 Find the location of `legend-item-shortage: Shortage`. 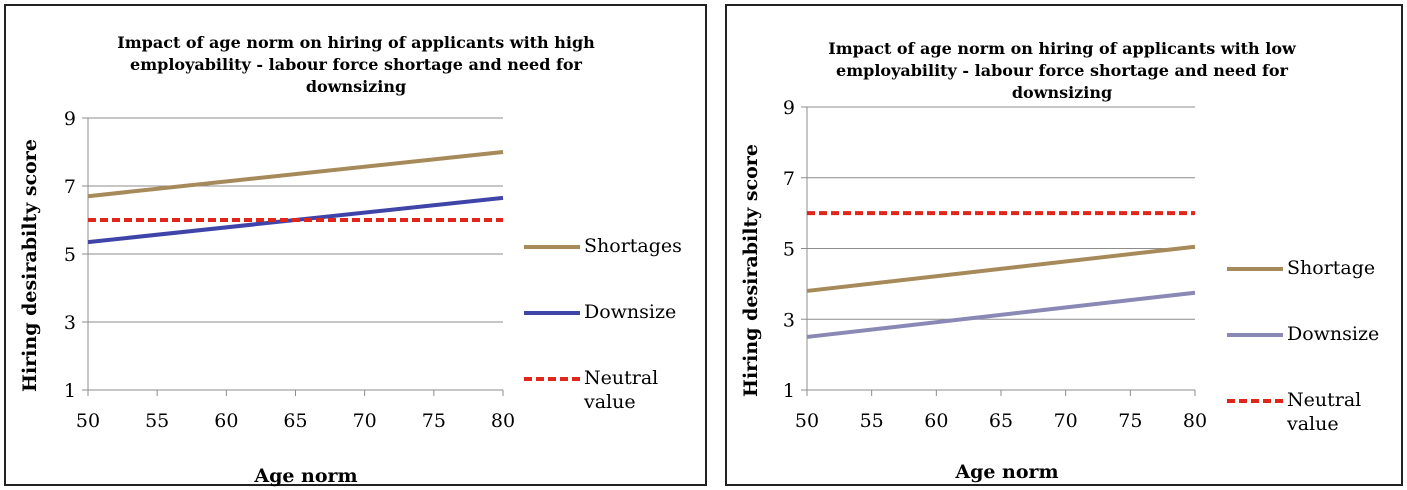

legend-item-shortage: Shortage is located at coordinates (1301, 268).